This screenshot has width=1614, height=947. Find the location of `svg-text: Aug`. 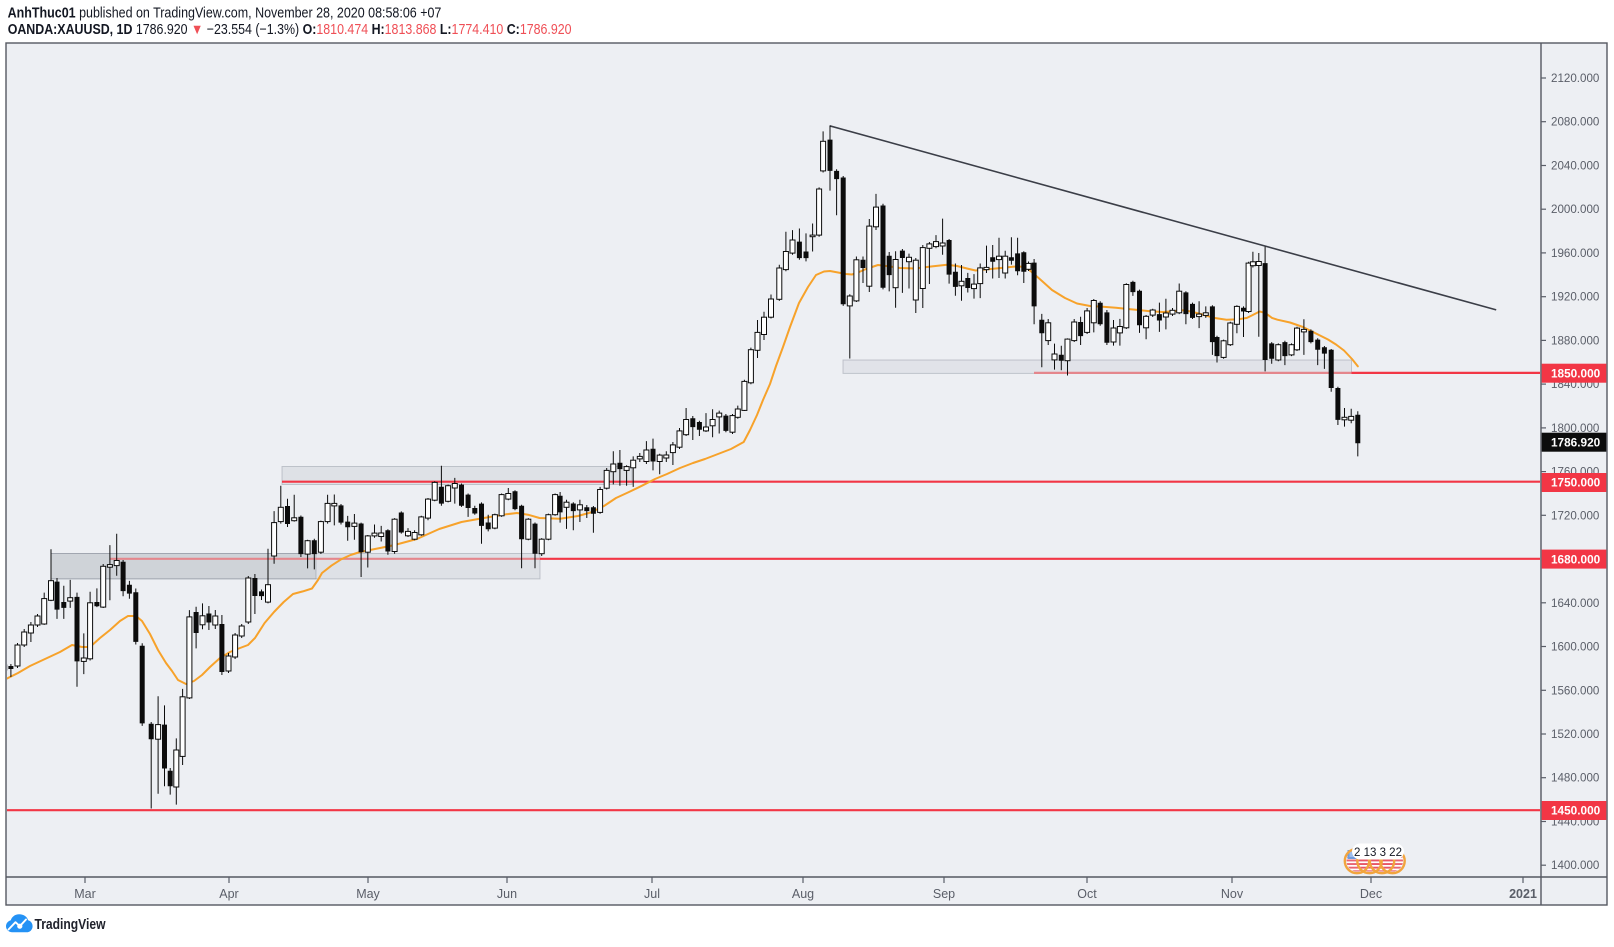

svg-text: Aug is located at coordinates (803, 894).